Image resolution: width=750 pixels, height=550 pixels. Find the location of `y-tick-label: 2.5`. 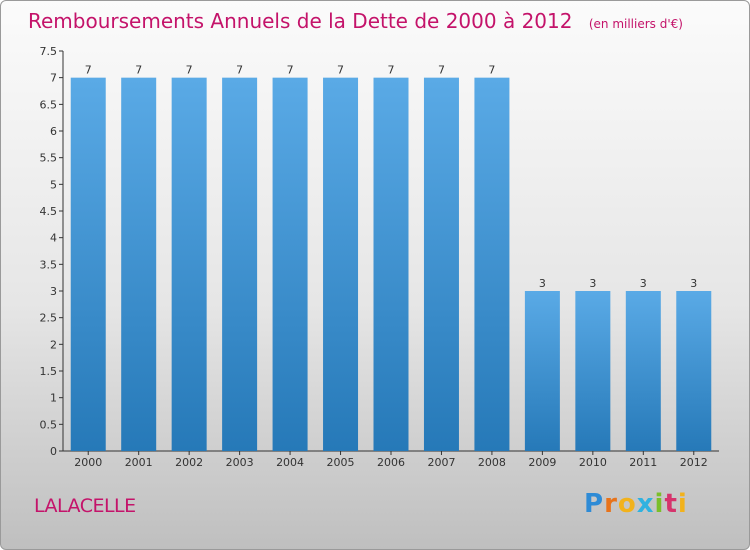

y-tick-label: 2.5 is located at coordinates (49, 318).